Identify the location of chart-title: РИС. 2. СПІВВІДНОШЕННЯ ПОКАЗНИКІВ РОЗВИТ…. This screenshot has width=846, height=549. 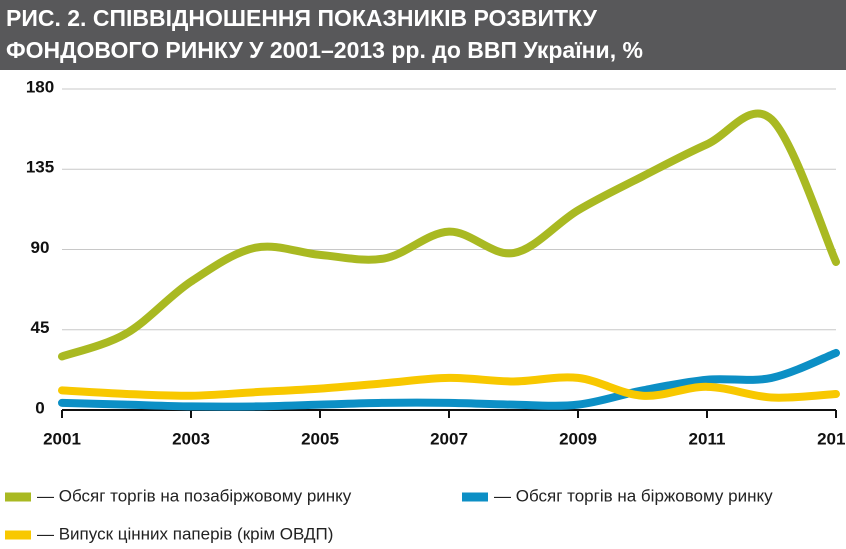
(302, 18).